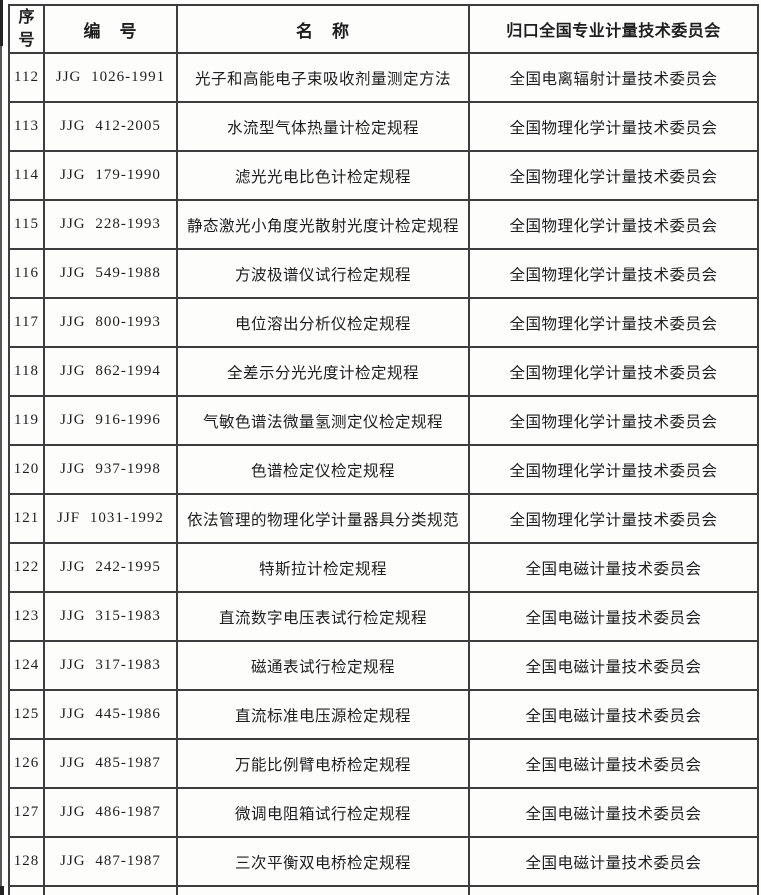  What do you see at coordinates (26, 862) in the screenshot?
I see `cell-serial-number: 128` at bounding box center [26, 862].